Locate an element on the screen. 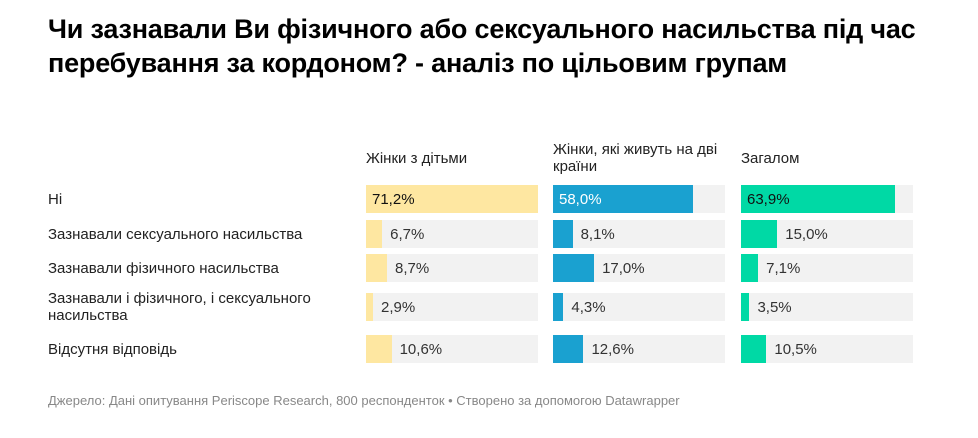  data-label: 58,0% is located at coordinates (580, 199).